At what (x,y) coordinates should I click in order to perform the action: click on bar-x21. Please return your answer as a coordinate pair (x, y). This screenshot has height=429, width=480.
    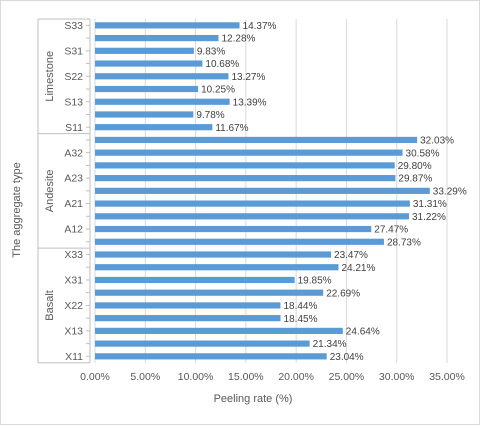
    Looking at the image, I should click on (188, 318).